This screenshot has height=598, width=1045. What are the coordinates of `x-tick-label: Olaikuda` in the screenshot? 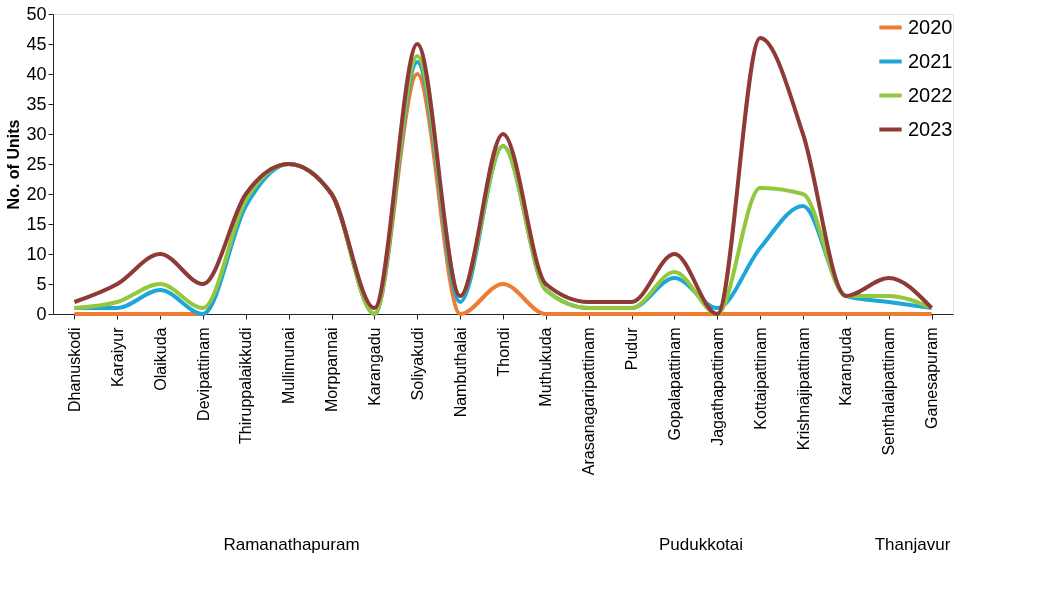 It's located at (160, 359).